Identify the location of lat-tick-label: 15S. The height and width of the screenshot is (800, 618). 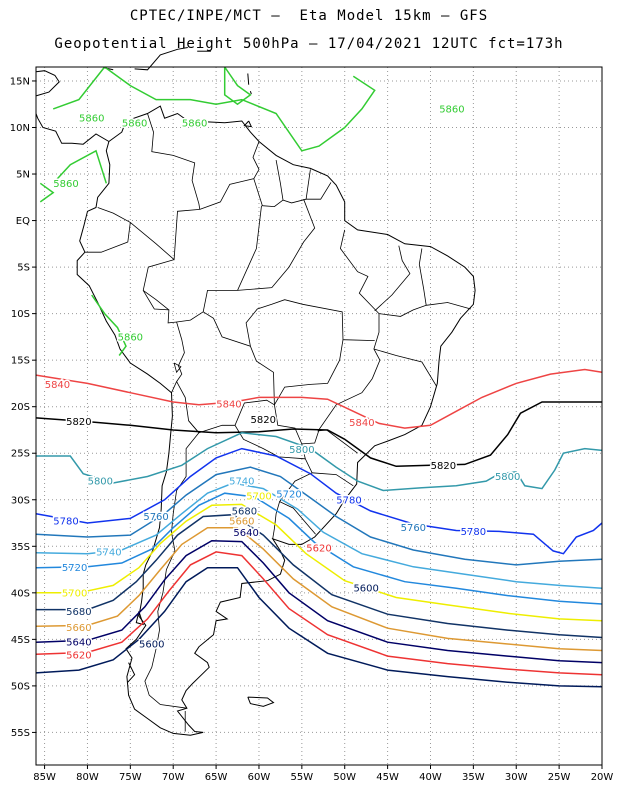
(20, 361).